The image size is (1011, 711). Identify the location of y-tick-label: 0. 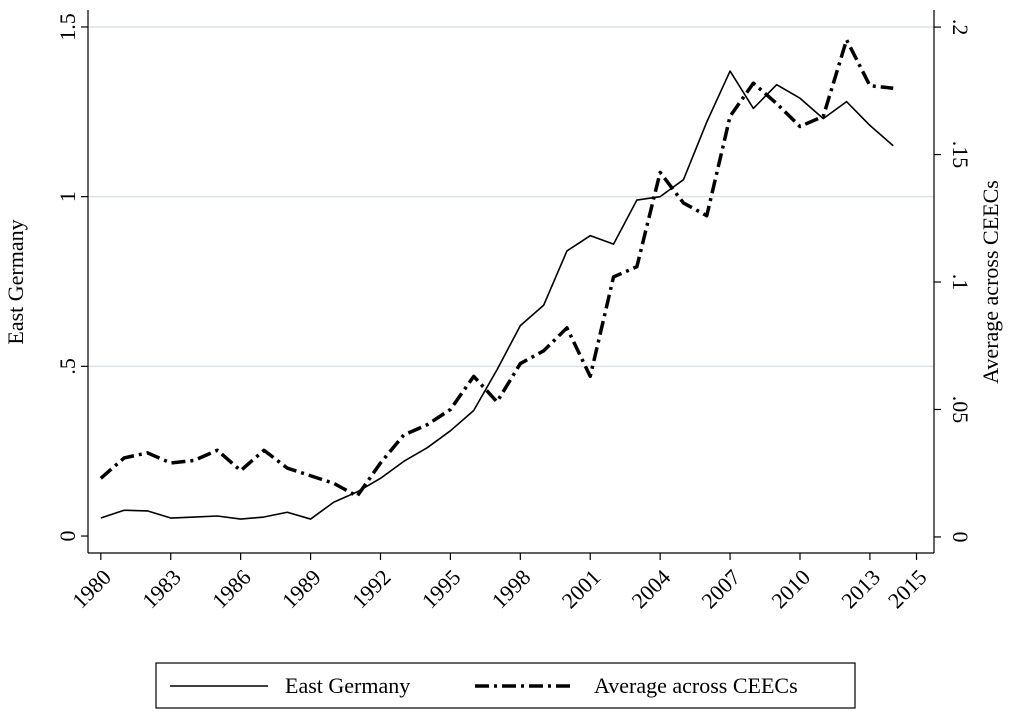
(67, 536).